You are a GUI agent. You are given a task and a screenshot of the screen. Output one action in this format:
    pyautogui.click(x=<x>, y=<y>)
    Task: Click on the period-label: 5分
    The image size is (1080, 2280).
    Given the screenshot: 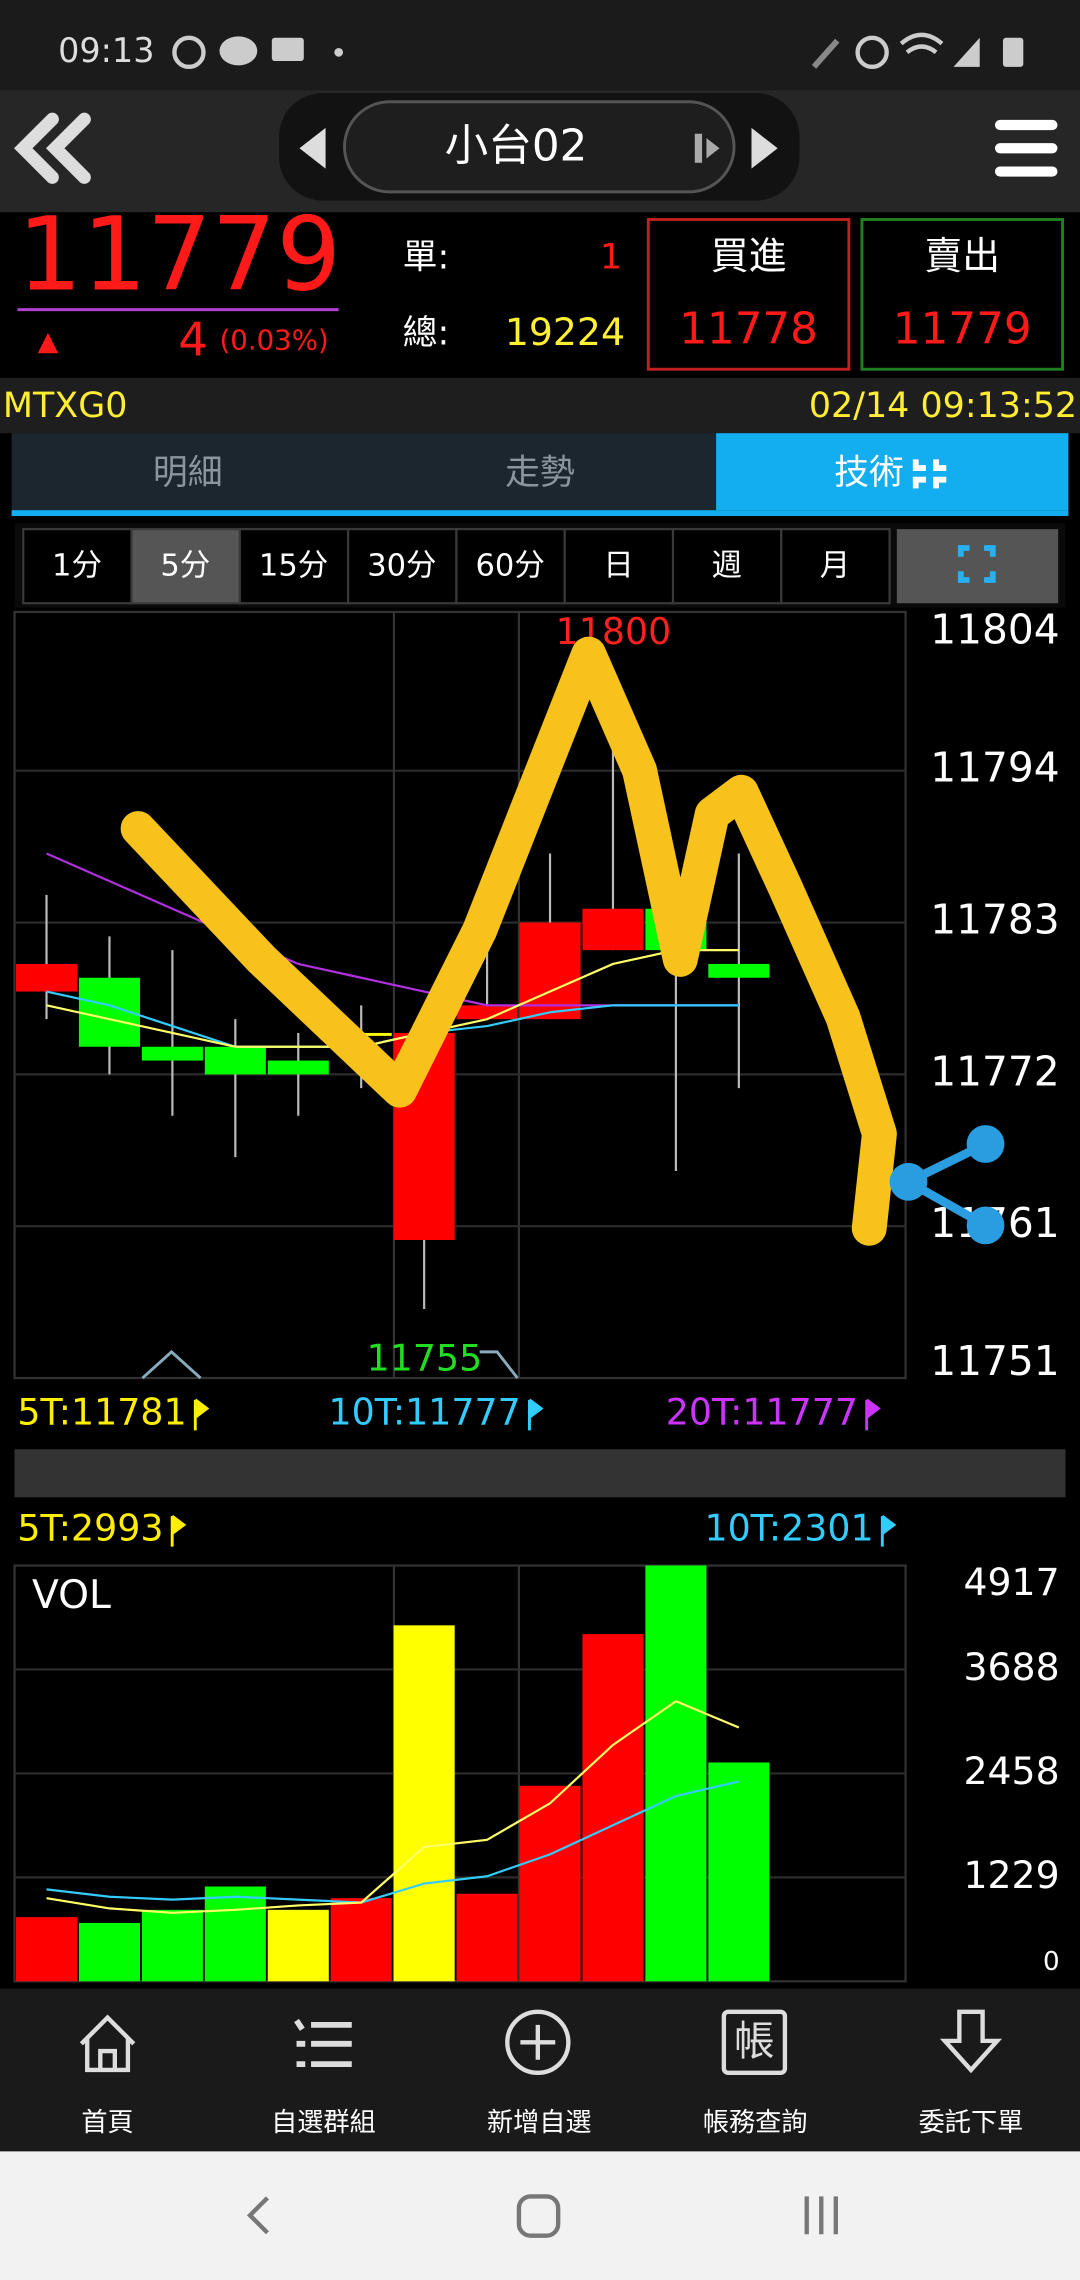 What is the action you would take?
    pyautogui.click(x=185, y=565)
    